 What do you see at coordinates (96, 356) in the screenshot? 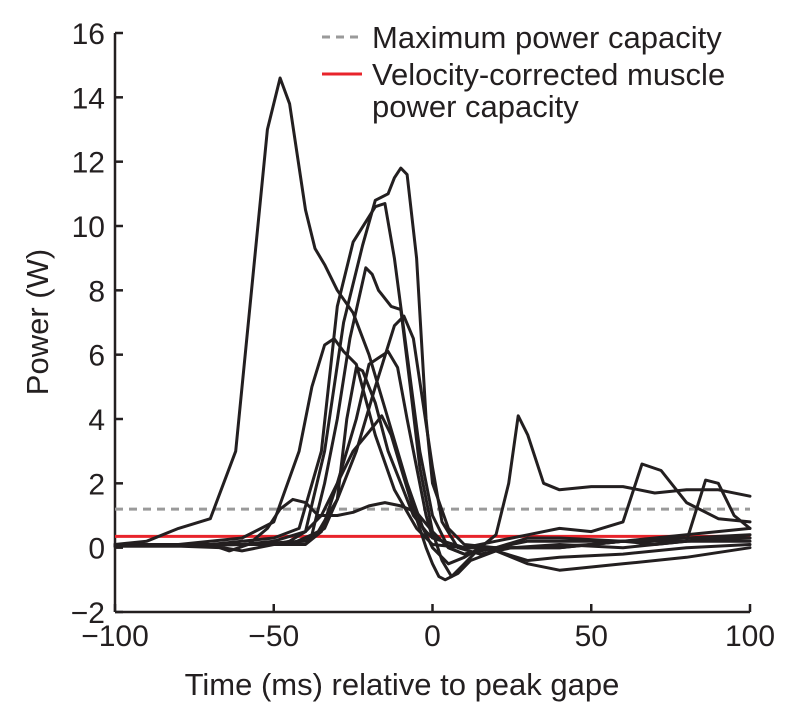
I see `y-tick-label: 6` at bounding box center [96, 356].